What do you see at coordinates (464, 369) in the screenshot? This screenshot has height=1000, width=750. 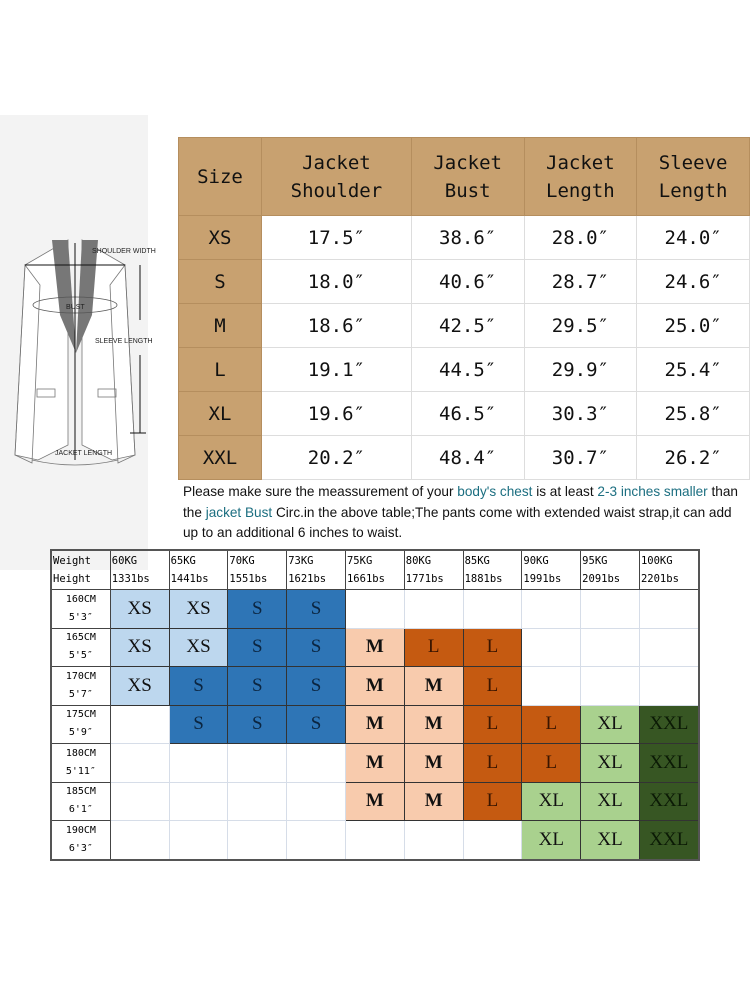 I see `table-row: L 19.1″ 44.5″ 29.9″ 25.4″` at bounding box center [464, 369].